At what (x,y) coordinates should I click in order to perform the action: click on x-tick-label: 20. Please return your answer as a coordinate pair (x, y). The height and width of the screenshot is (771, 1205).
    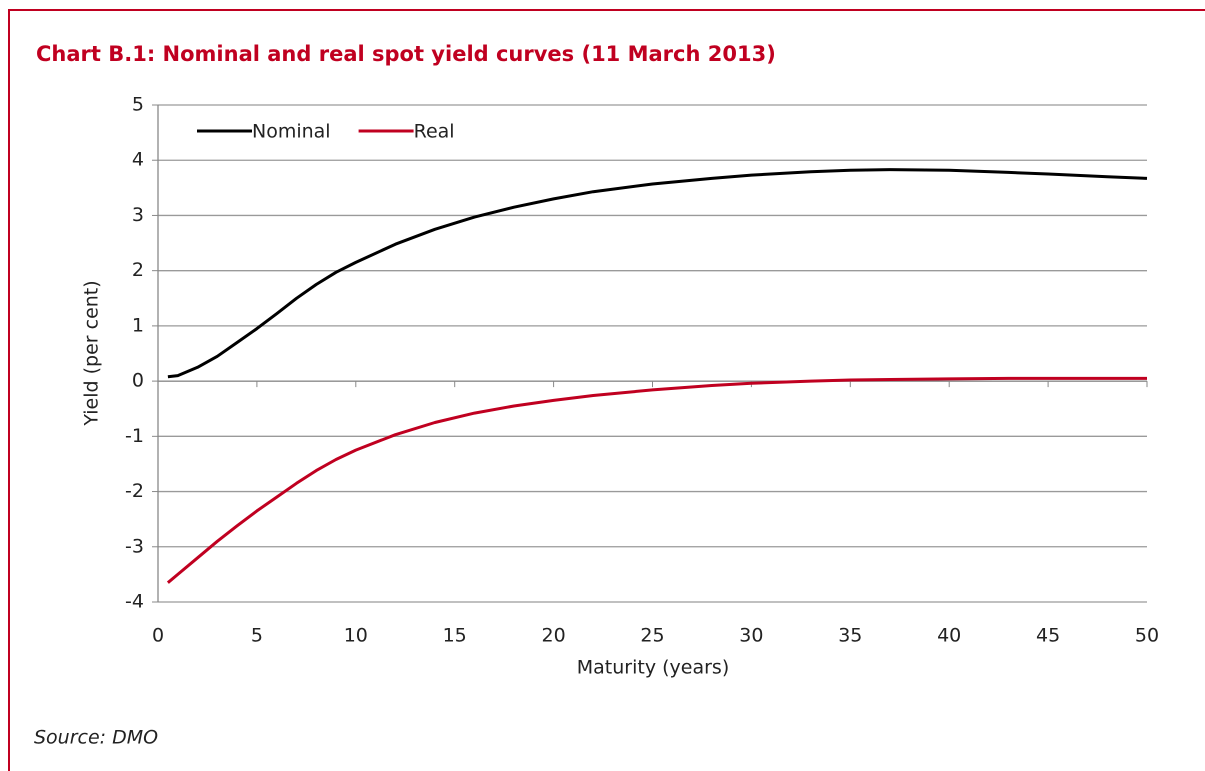
    Looking at the image, I should click on (554, 636).